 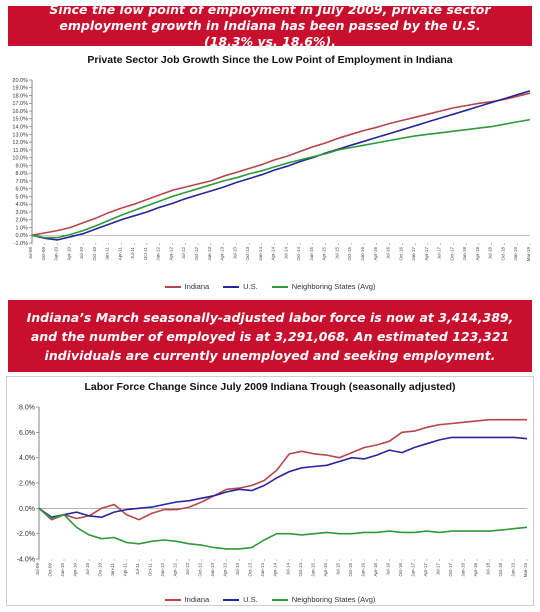 What do you see at coordinates (27, 483) in the screenshot?
I see `y-tick-label: 2.0%` at bounding box center [27, 483].